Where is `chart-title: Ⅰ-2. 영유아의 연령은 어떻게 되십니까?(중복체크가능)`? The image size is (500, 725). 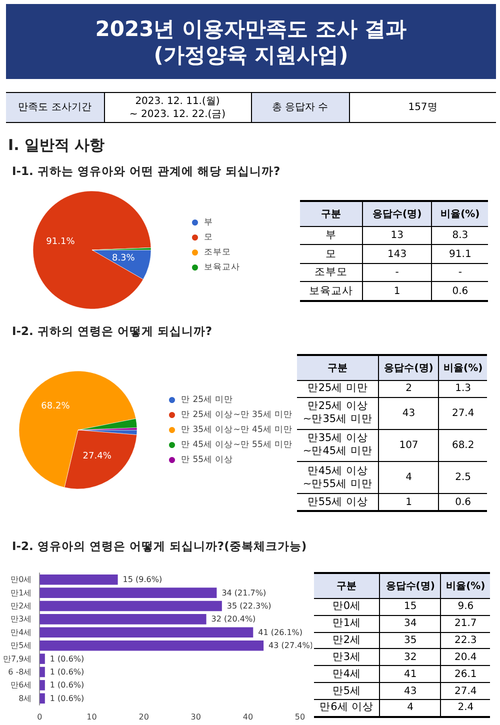 chart-title: Ⅰ-2. 영유아의 연령은 어떻게 되십니까?(중복체크가능) is located at coordinates (159, 546).